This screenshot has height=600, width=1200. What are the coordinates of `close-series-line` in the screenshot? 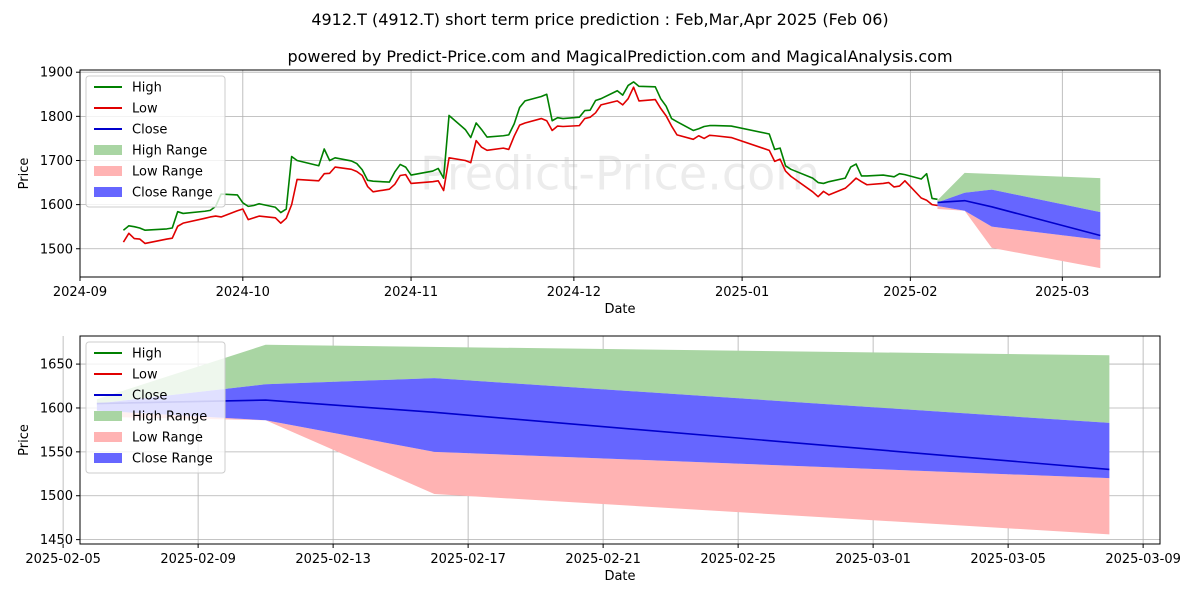 It's located at (1019, 218).